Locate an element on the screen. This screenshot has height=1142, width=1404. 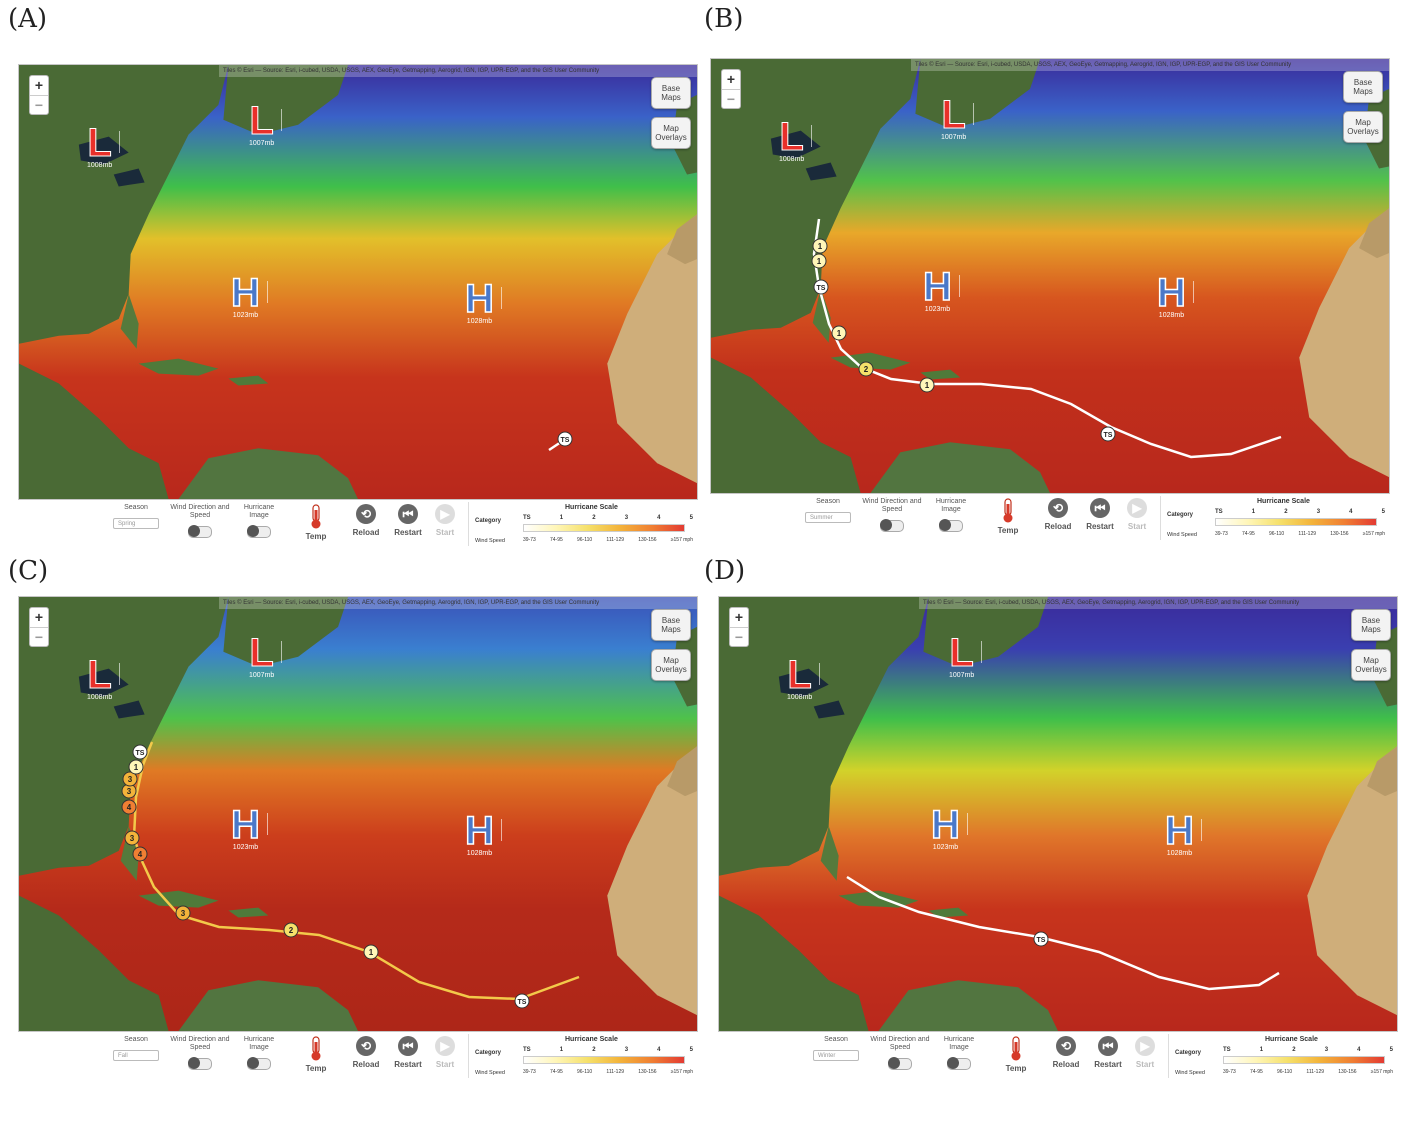
season-control: Season Fall is located at coordinates (136, 1048).